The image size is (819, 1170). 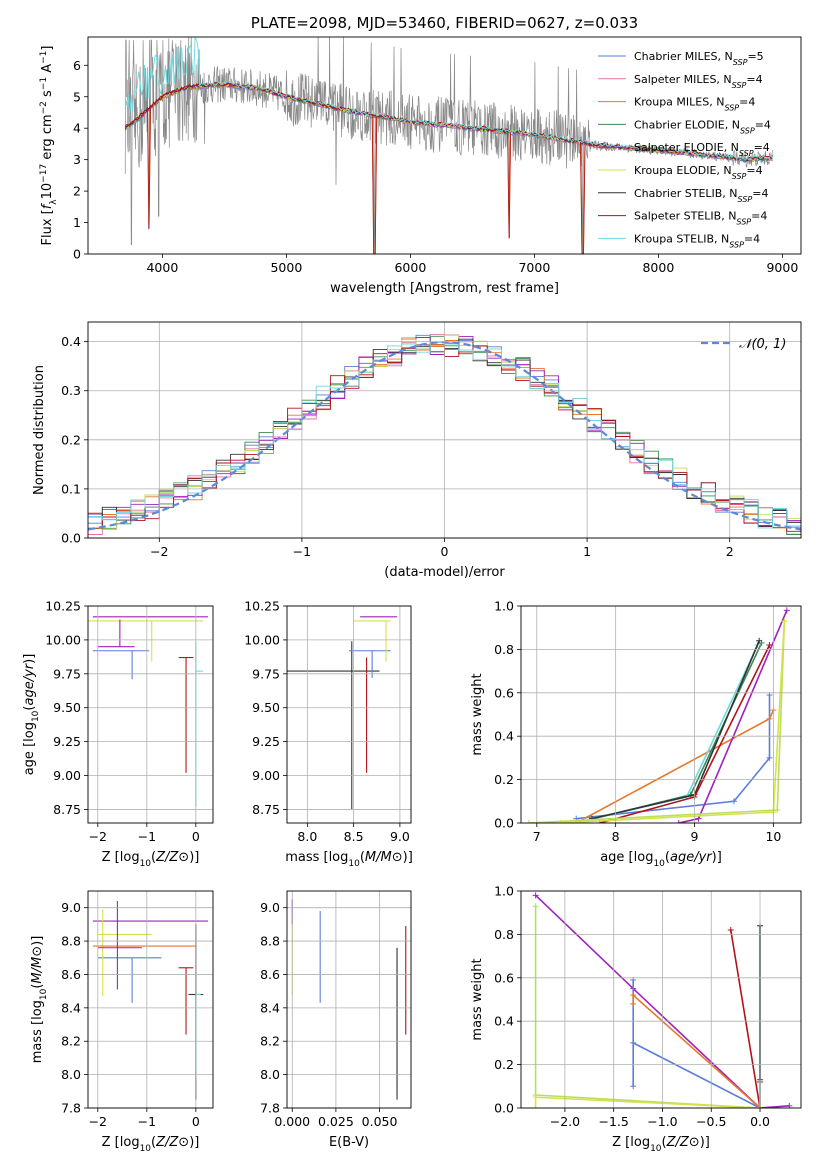 I want to click on x-tick-label: 0.025, so click(x=336, y=1121).